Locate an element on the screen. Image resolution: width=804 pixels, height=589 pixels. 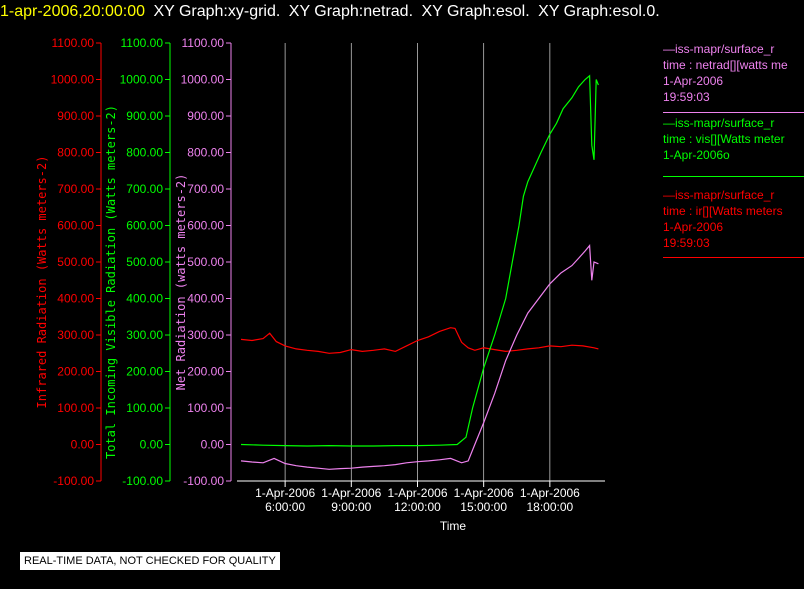
ir-tick-label: 1100.00 is located at coordinates (73, 43).